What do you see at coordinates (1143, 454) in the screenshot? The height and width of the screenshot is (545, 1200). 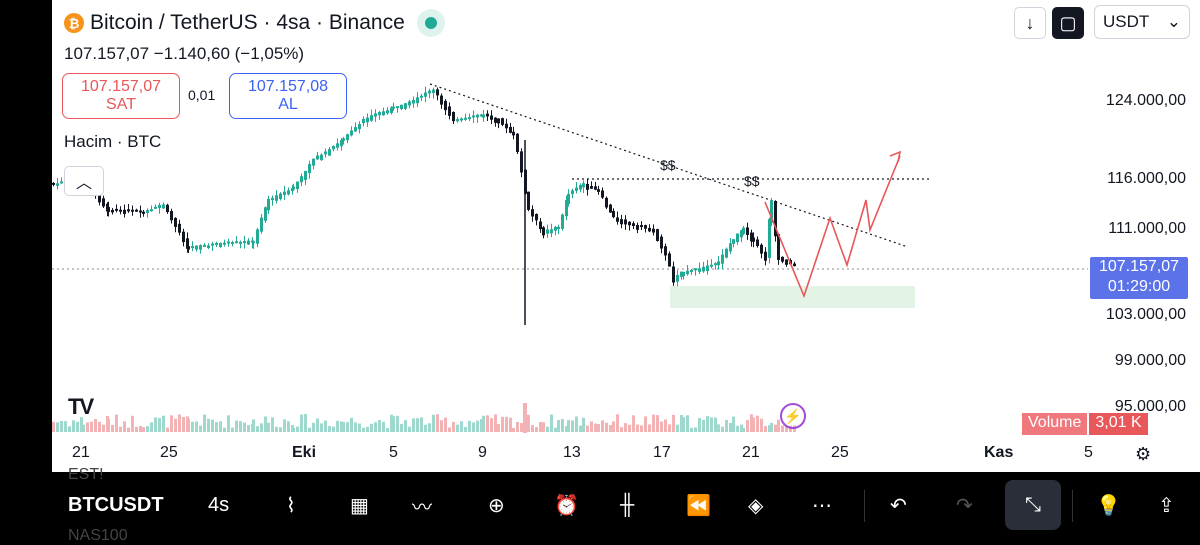 I see `gear-icon: ⚙` at bounding box center [1143, 454].